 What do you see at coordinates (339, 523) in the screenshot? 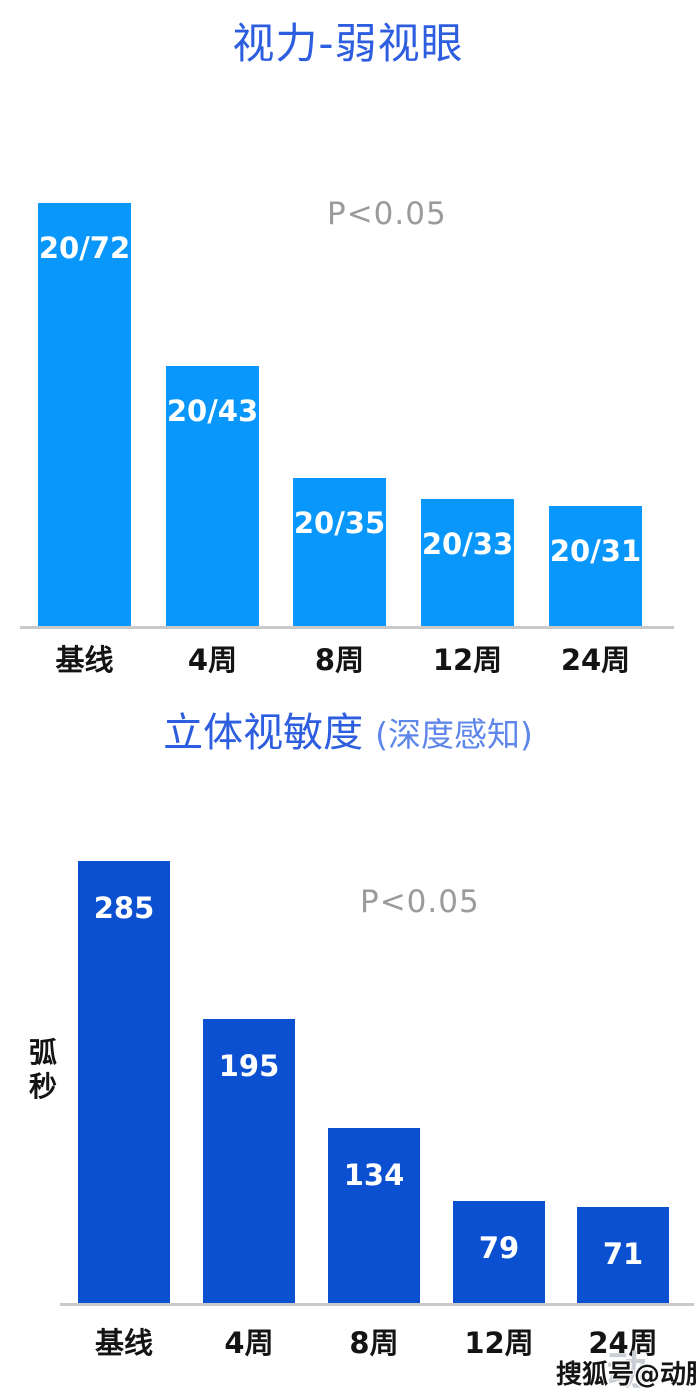
I see `bar-value-label: 20/35` at bounding box center [339, 523].